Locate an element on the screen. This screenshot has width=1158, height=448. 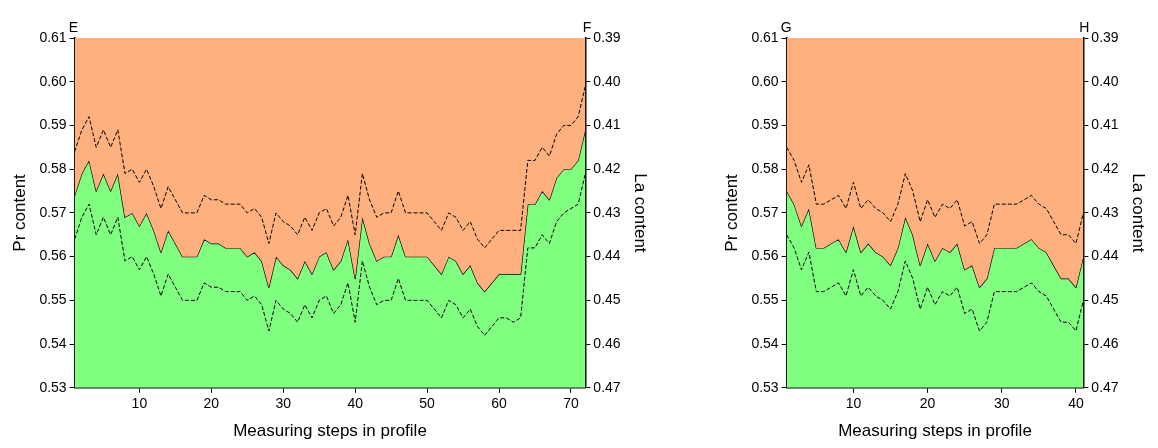
x-tick-label: 70 is located at coordinates (571, 403).